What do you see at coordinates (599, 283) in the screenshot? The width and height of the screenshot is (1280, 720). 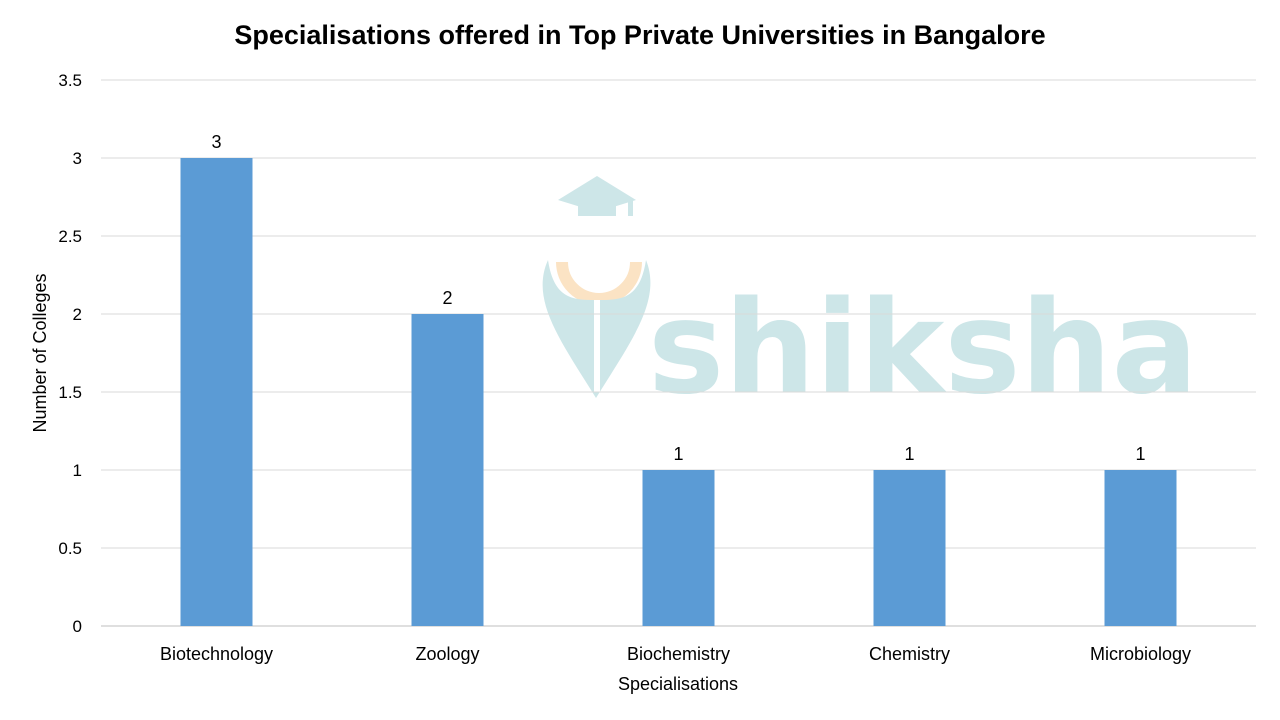 I see `logo-ring-icon` at bounding box center [599, 283].